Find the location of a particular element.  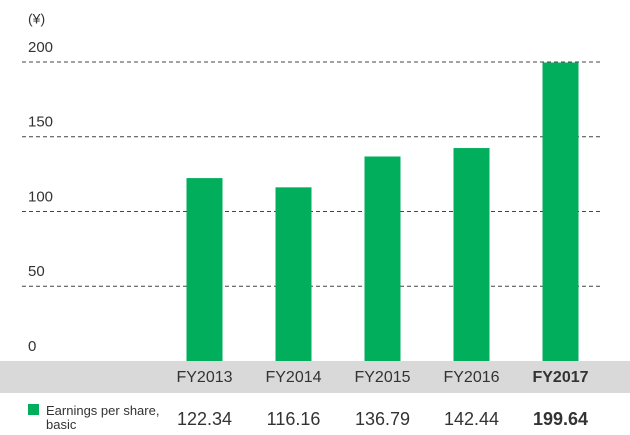

x-tick-label: FY2014 is located at coordinates (293, 377).